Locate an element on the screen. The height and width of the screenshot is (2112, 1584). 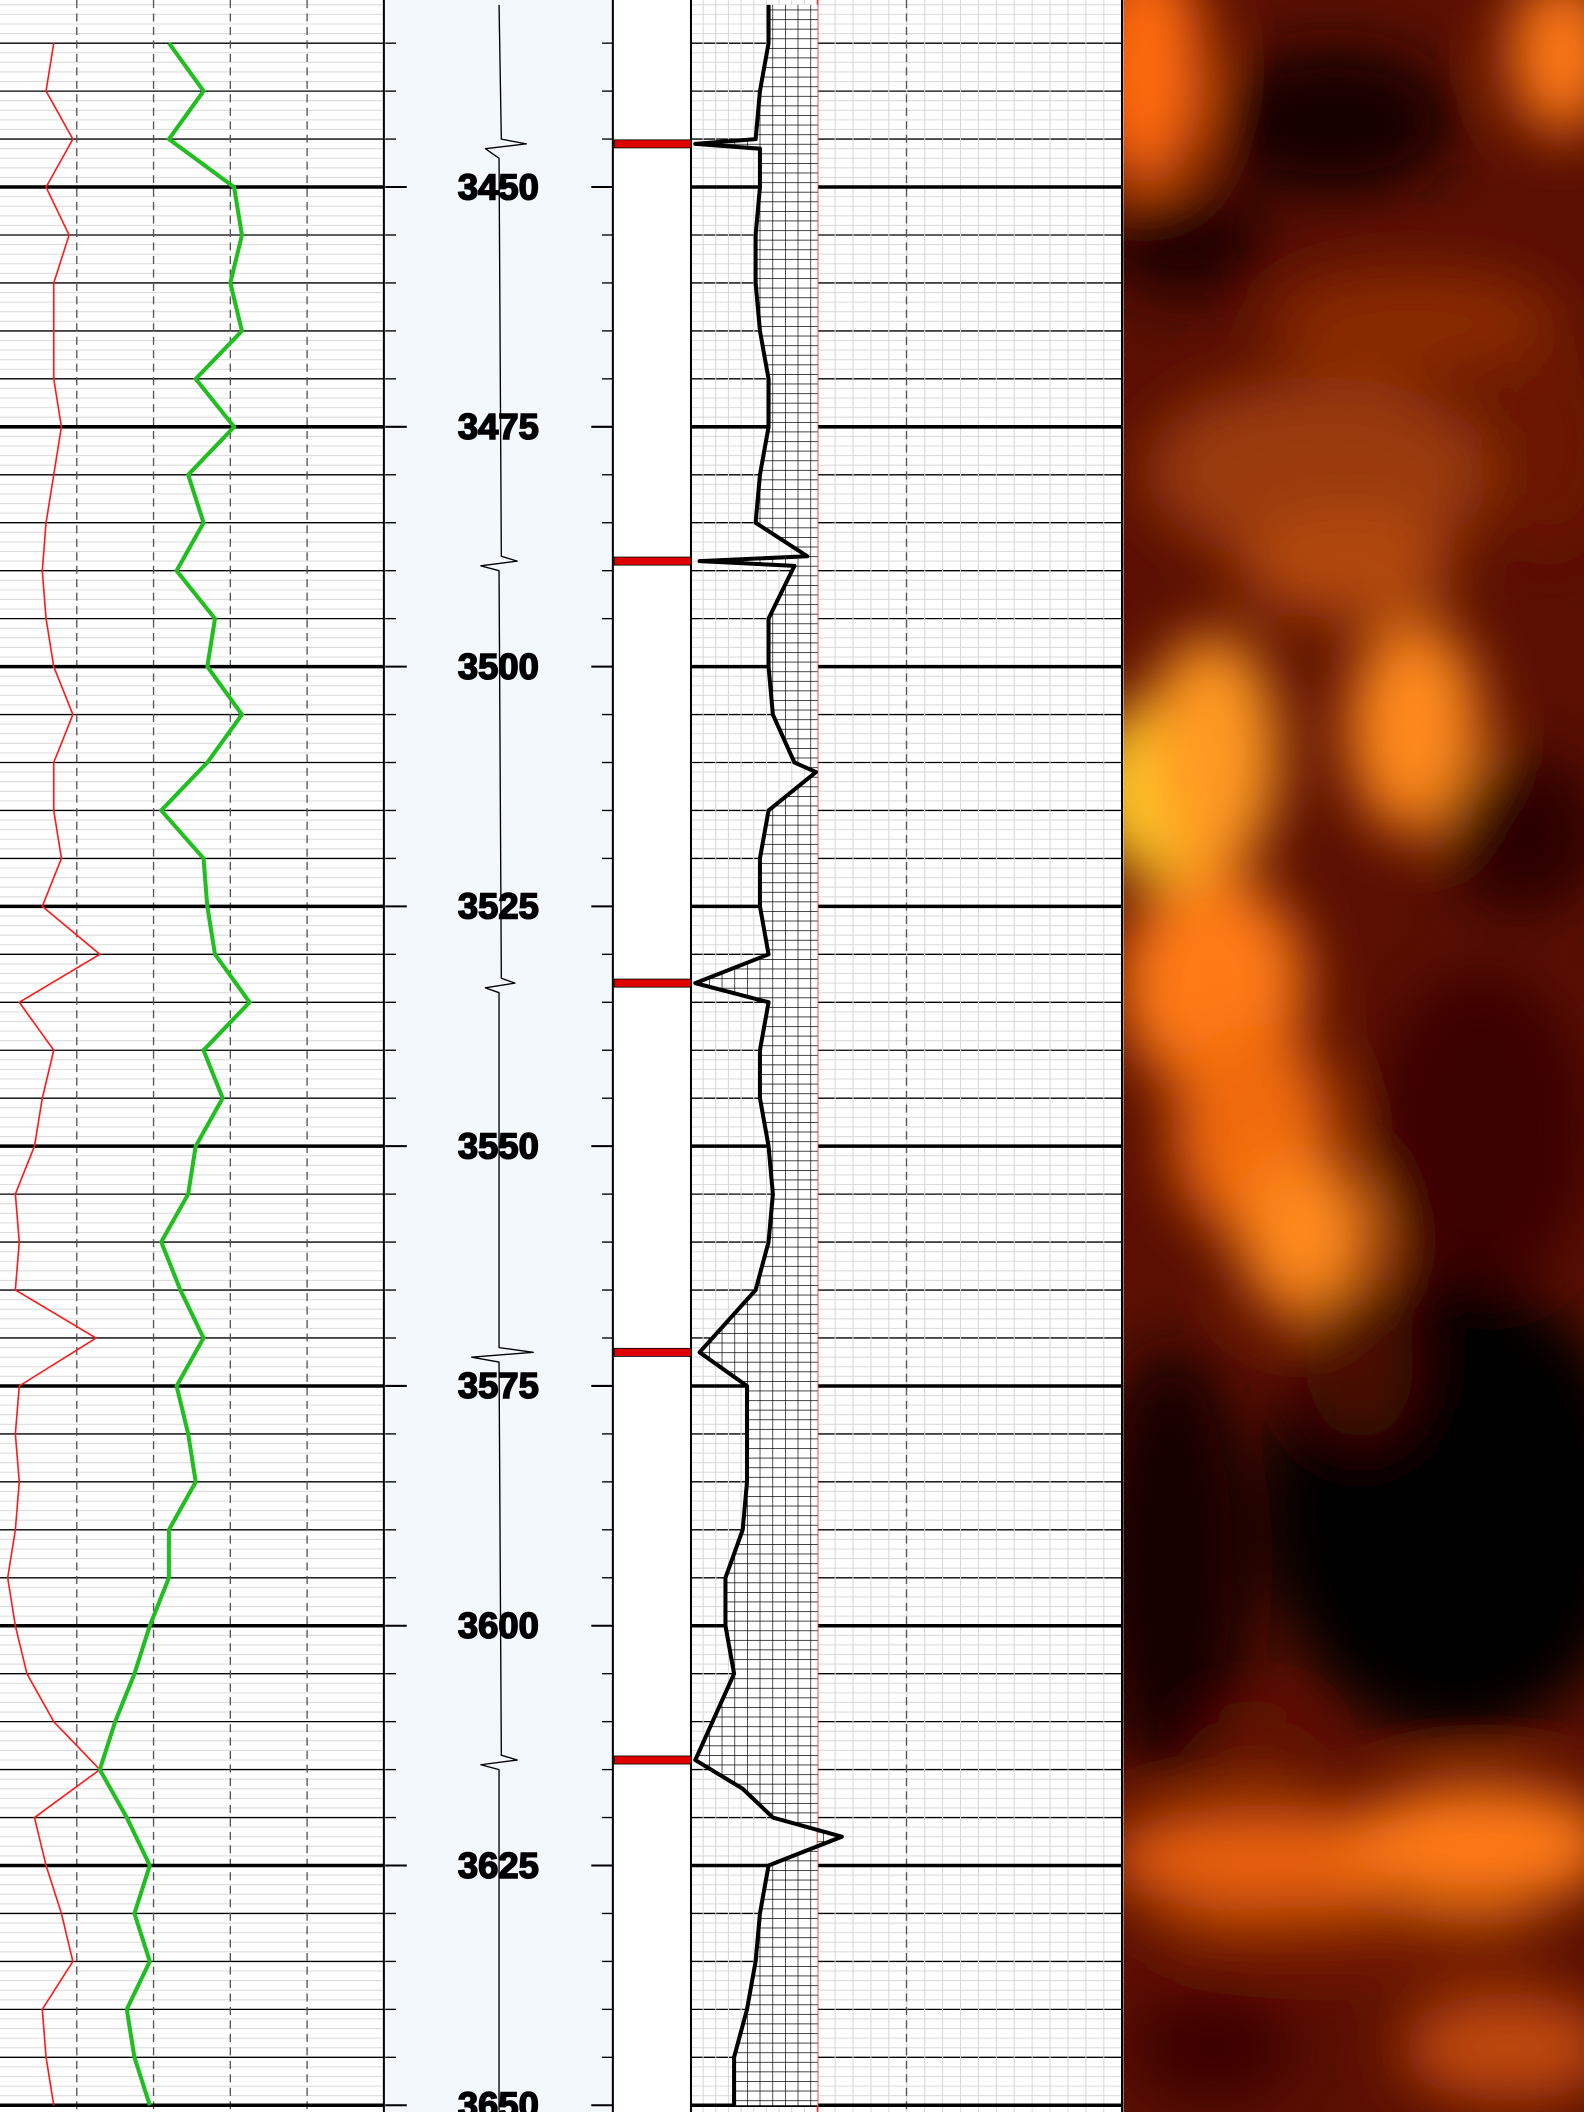
depth-label: 3525 is located at coordinates (498, 906).